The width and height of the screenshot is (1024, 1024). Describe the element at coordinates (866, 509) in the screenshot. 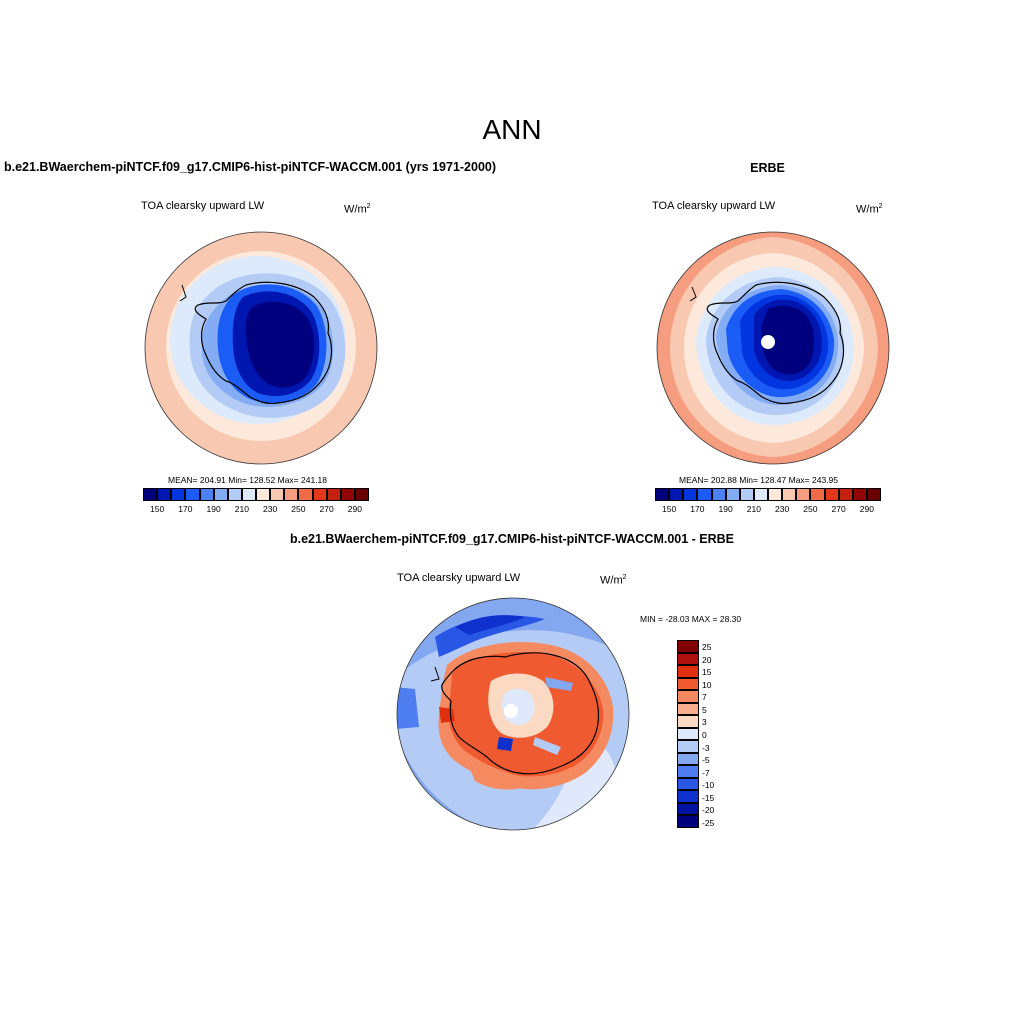

I see `obs-colorbar-tick-label: 290` at that location.